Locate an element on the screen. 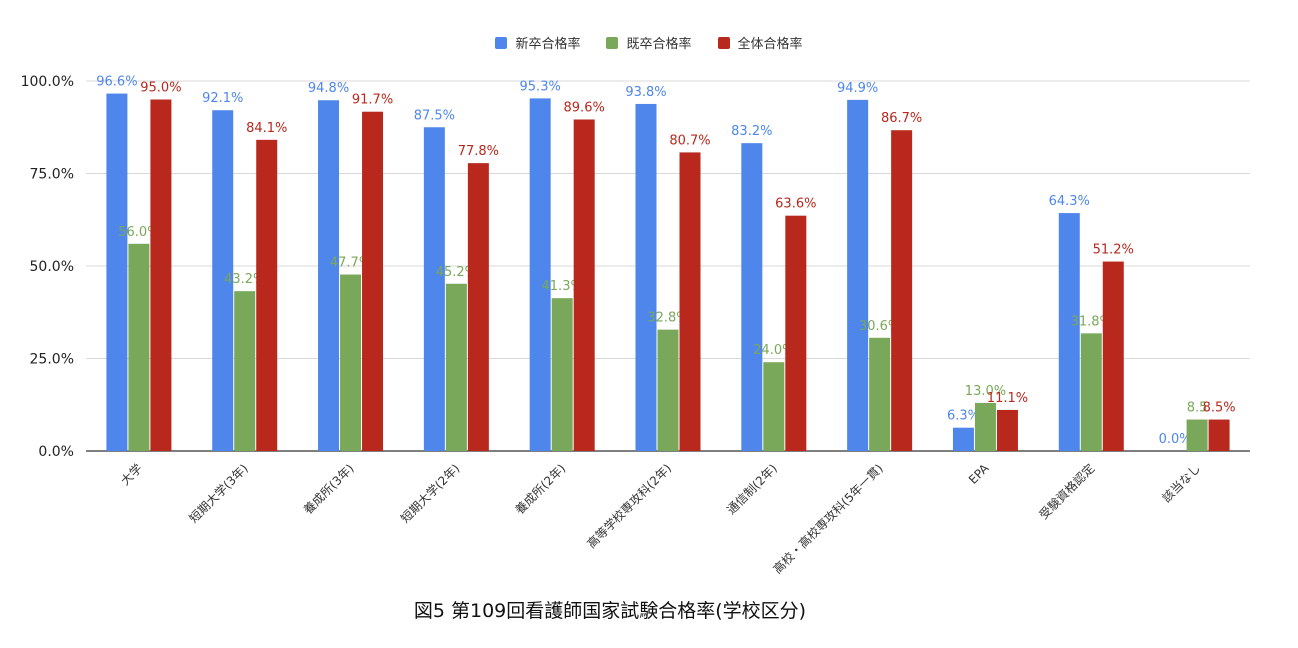  data-label: 41.3% is located at coordinates (562, 286).